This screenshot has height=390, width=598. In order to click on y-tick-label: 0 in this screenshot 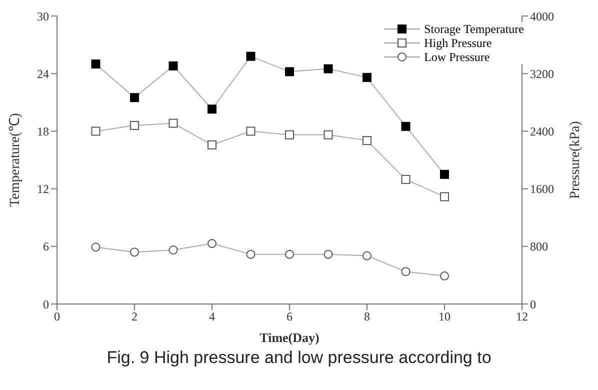, I will do `click(46, 304)`.